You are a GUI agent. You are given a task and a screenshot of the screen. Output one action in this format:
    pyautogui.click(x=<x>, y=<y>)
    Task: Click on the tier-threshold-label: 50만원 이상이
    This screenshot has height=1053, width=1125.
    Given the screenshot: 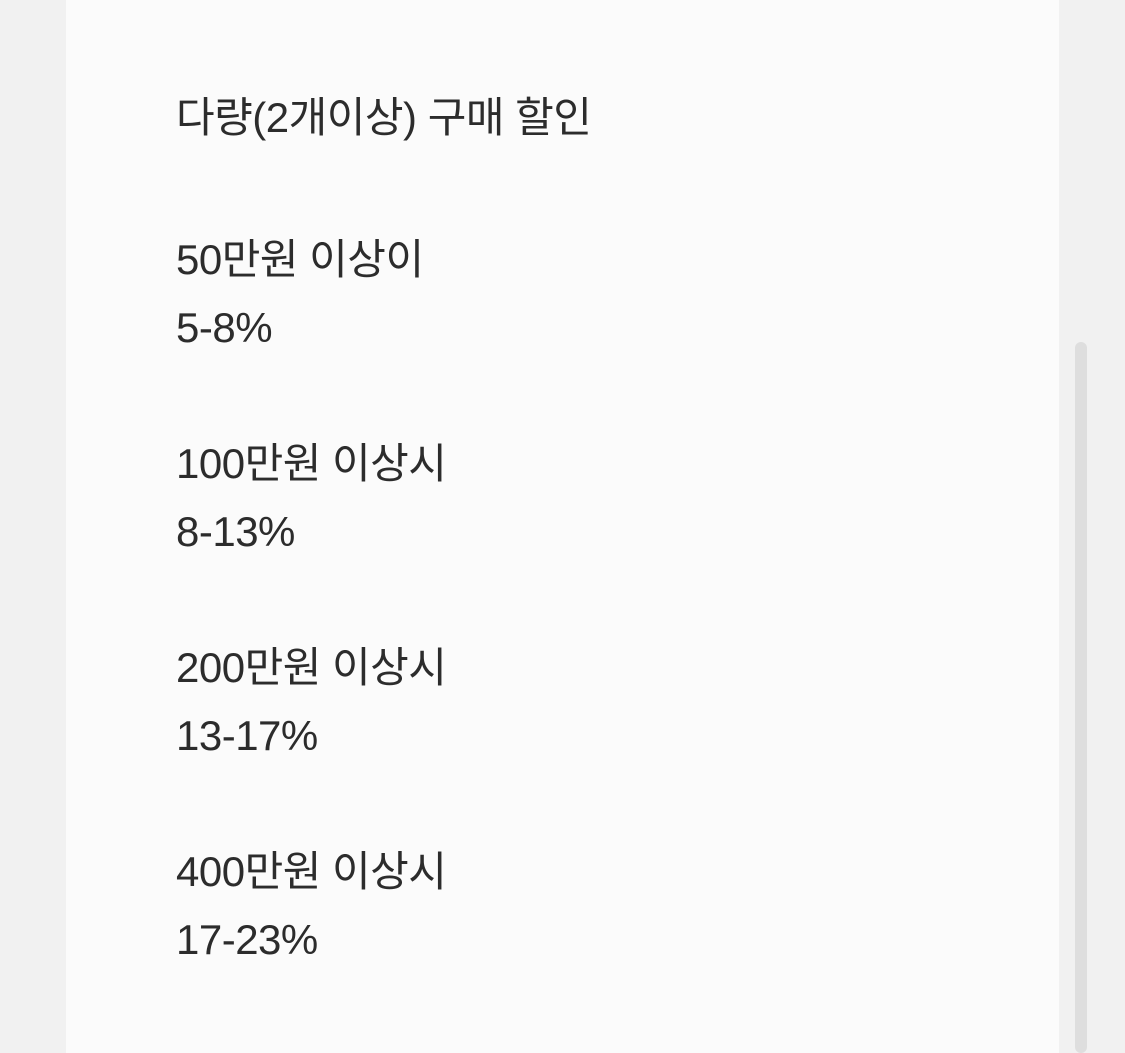 What is the action you would take?
    pyautogui.click(x=300, y=259)
    